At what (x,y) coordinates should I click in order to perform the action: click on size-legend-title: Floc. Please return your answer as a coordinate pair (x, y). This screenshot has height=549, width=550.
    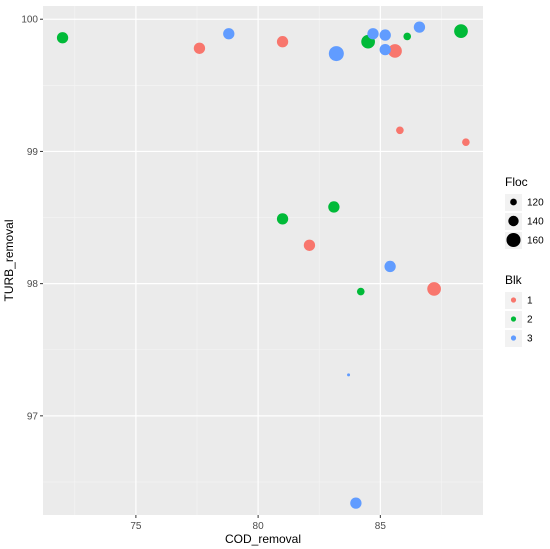
    Looking at the image, I should click on (516, 182).